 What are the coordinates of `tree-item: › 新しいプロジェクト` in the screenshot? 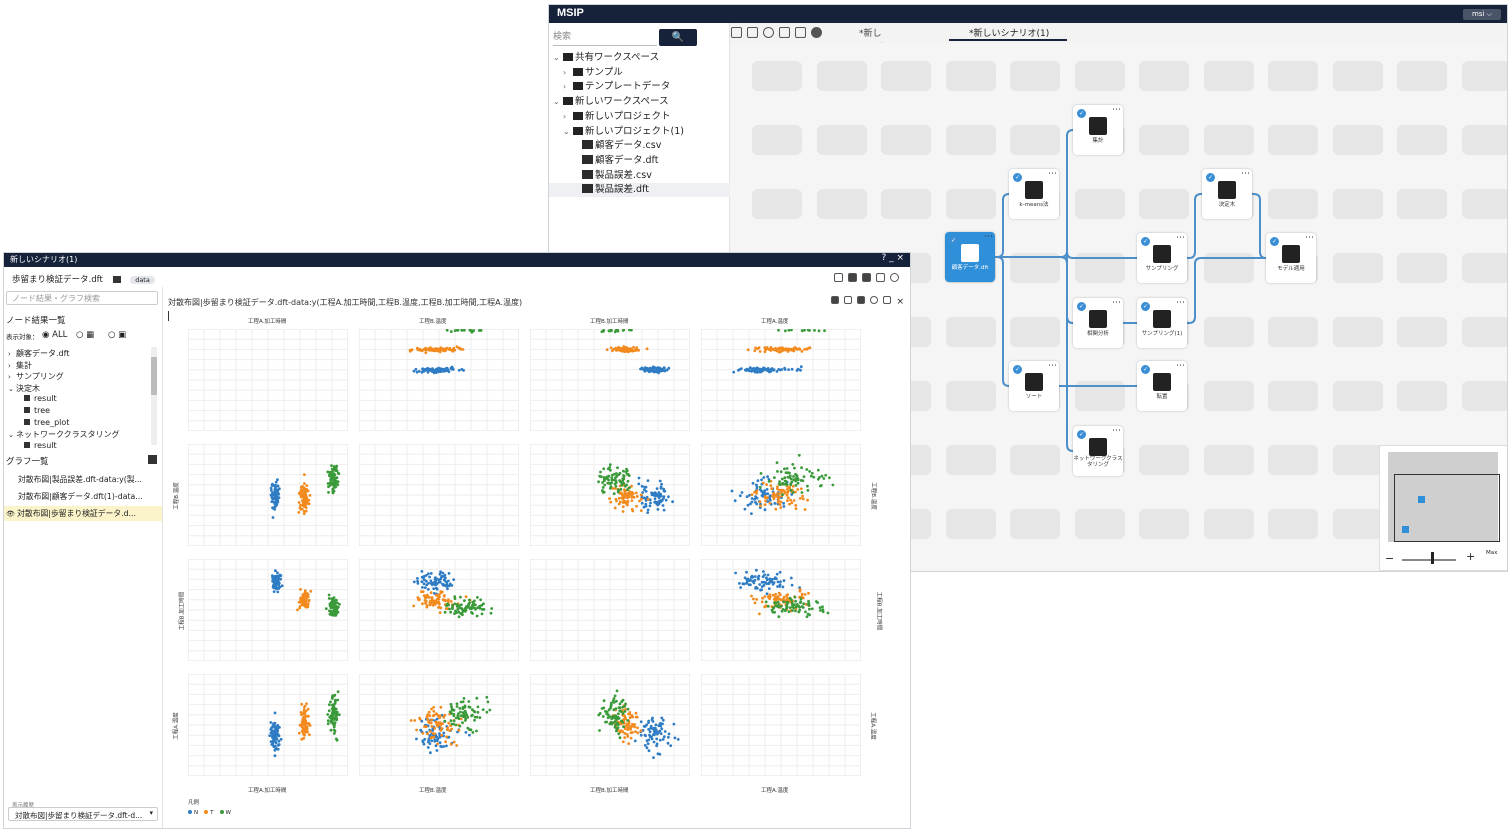 It's located at (610, 117).